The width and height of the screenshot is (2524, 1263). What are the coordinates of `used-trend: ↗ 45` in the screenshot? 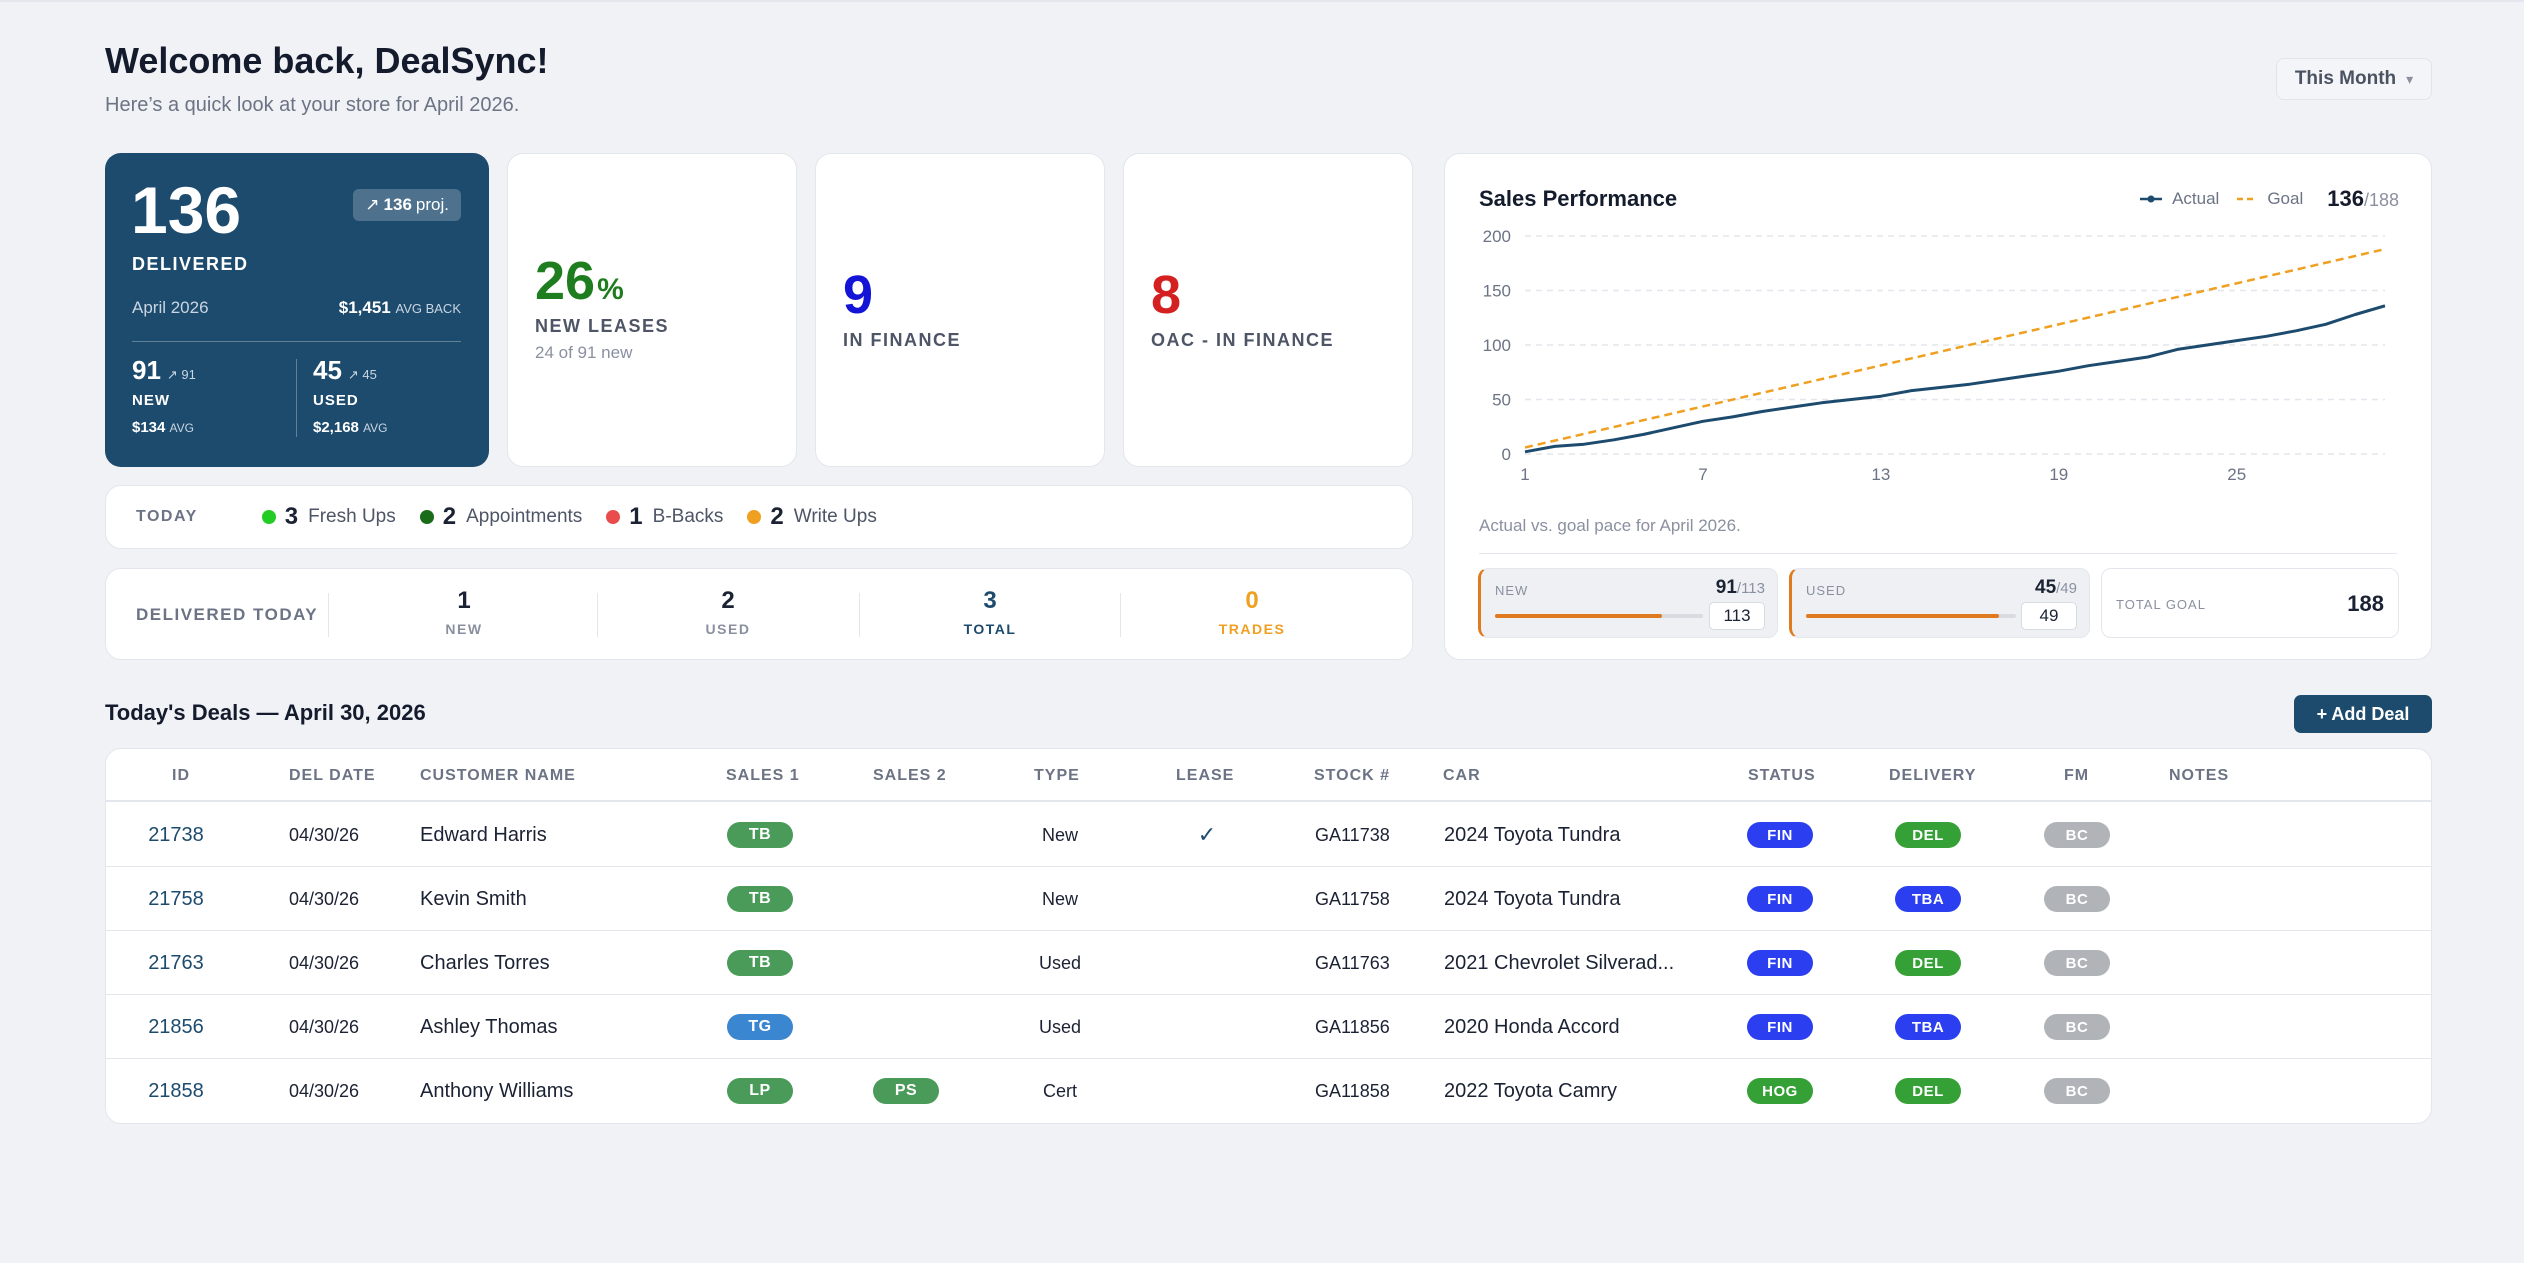 It's located at (362, 374).